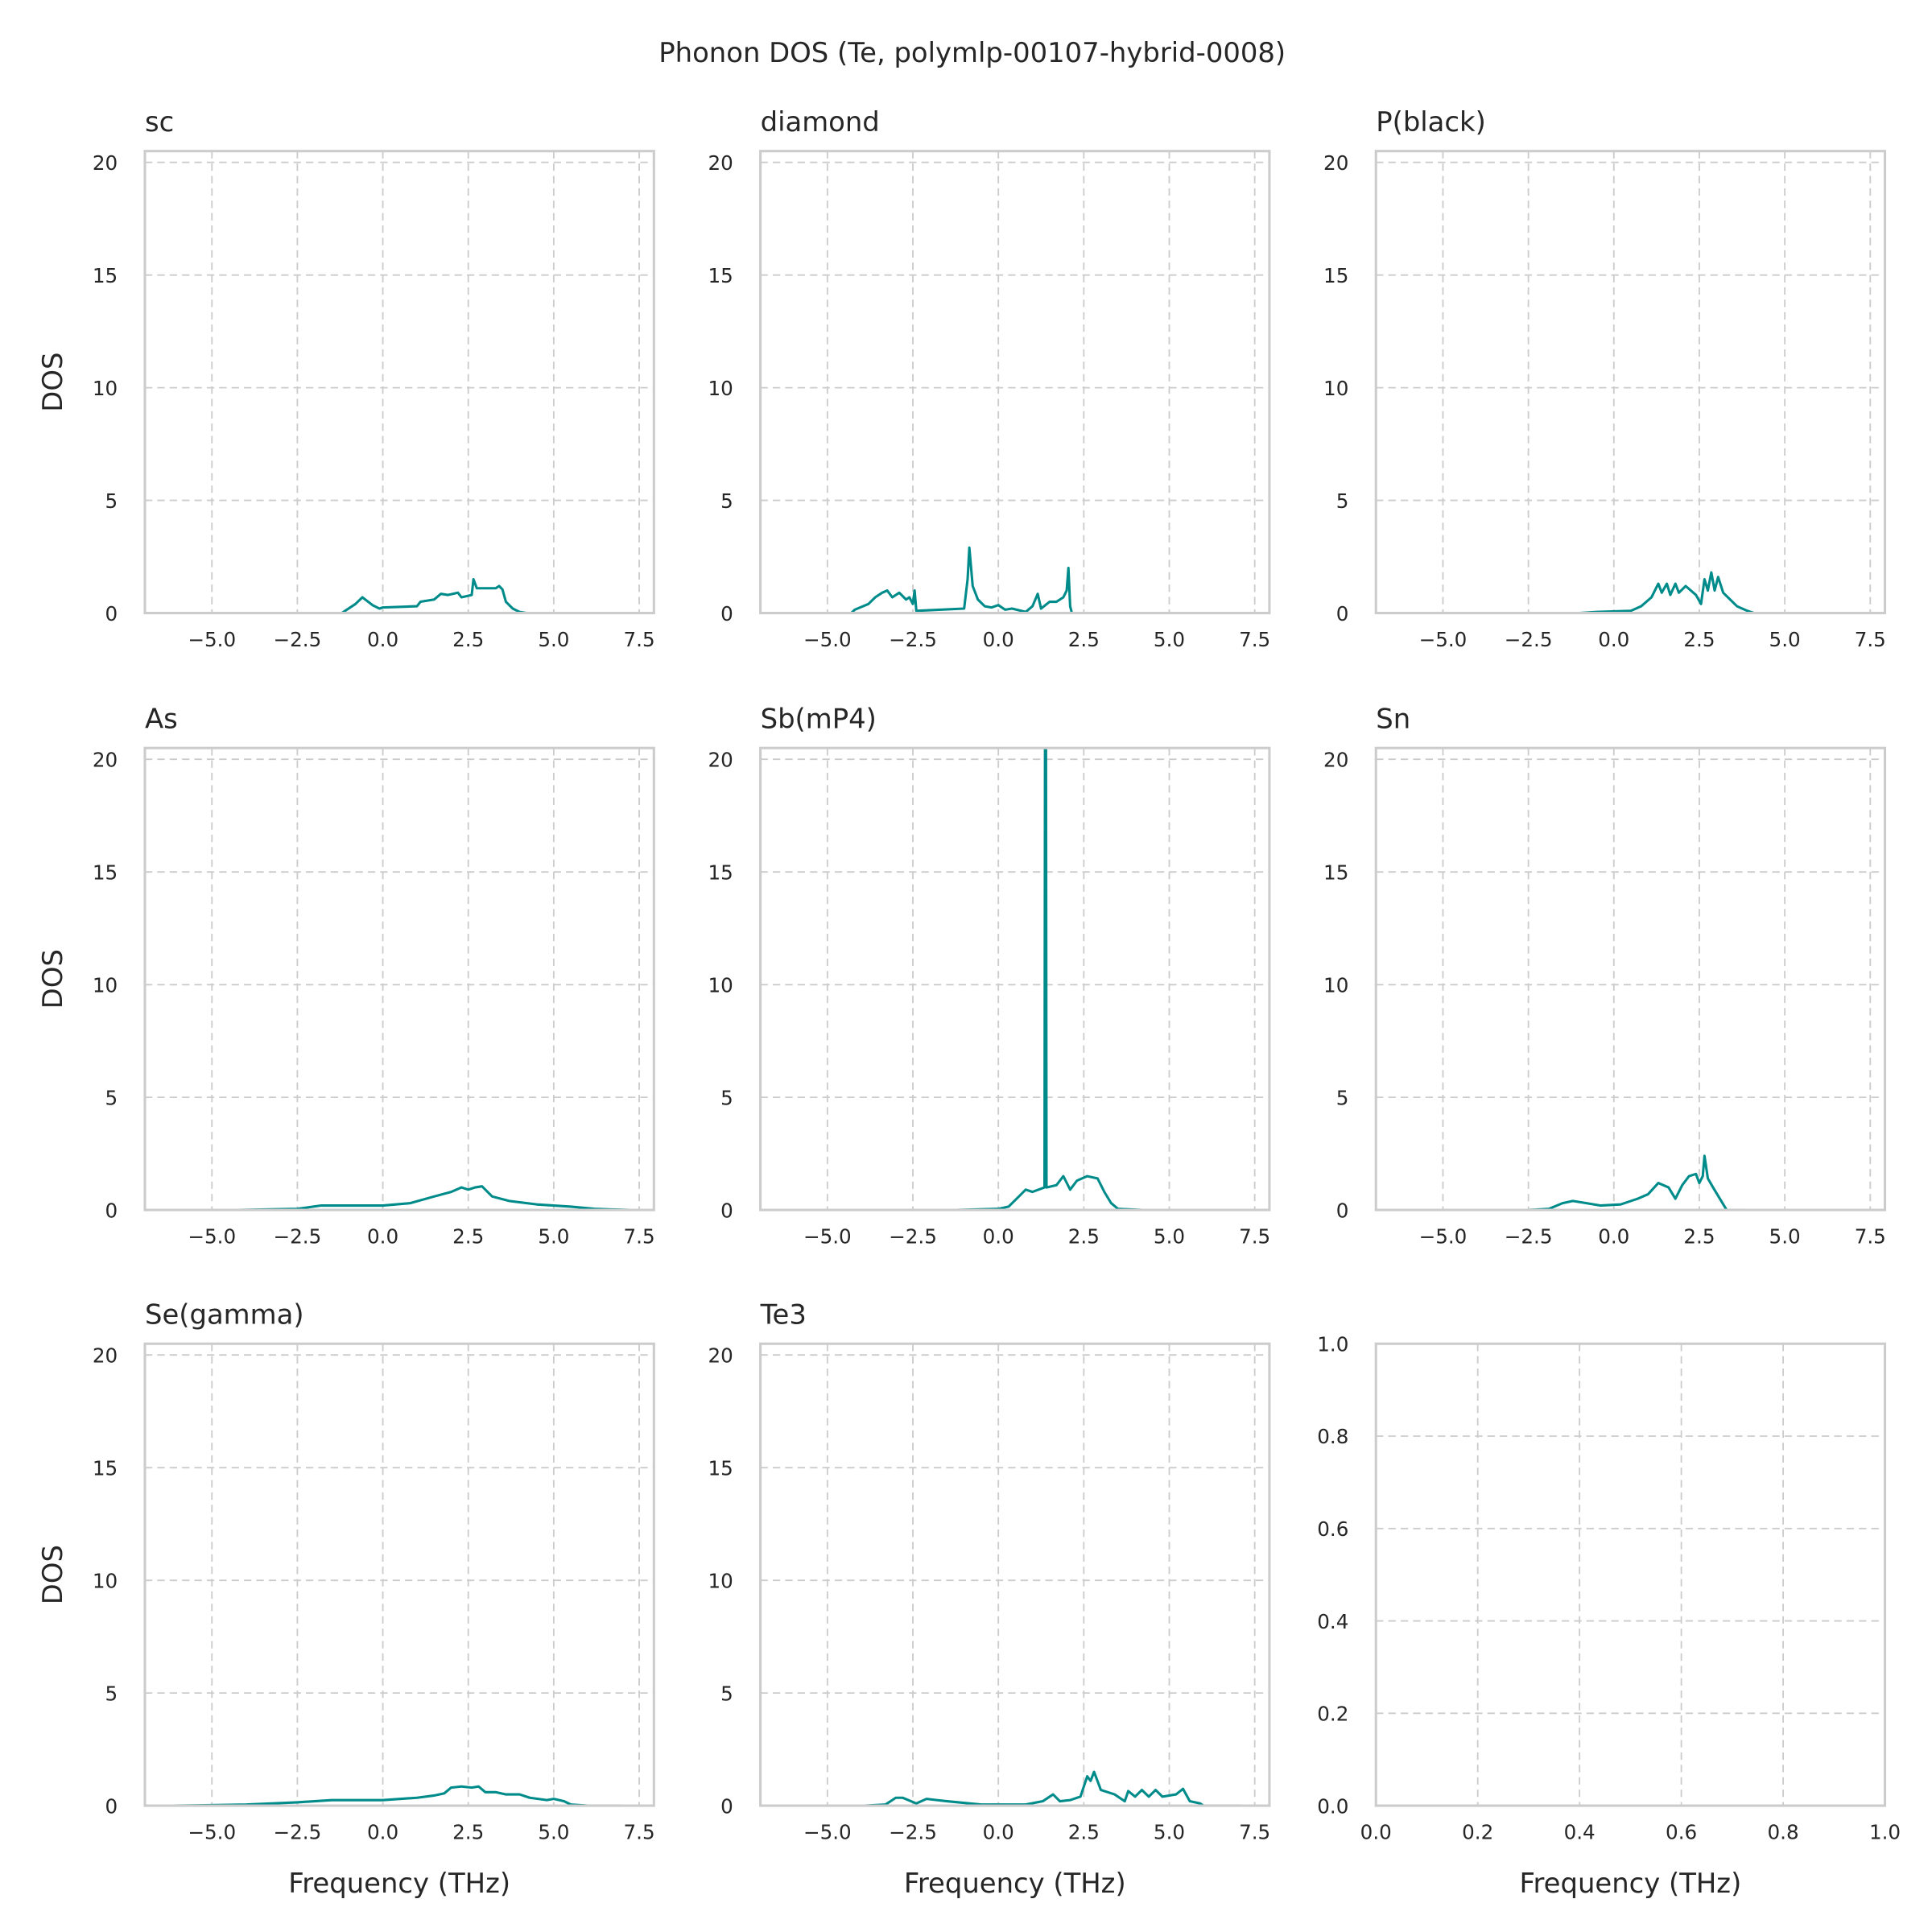 This screenshot has width=1932, height=1932. What do you see at coordinates (1332, 1436) in the screenshot?
I see `y-tick-label: 0.8` at bounding box center [1332, 1436].